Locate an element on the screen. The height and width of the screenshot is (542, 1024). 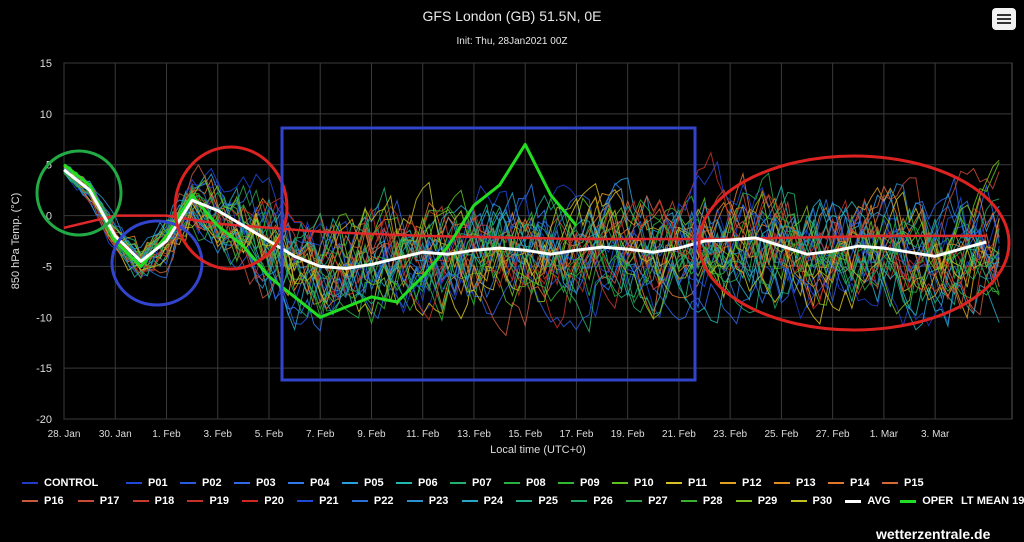
x-tick-label: 3. Feb is located at coordinates (218, 434).